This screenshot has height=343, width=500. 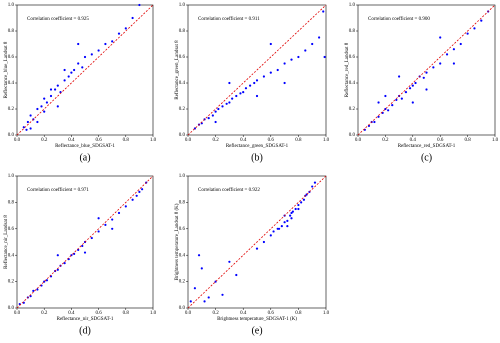 I want to click on annotation: Correlation coefficient = 0.911, so click(x=229, y=19).